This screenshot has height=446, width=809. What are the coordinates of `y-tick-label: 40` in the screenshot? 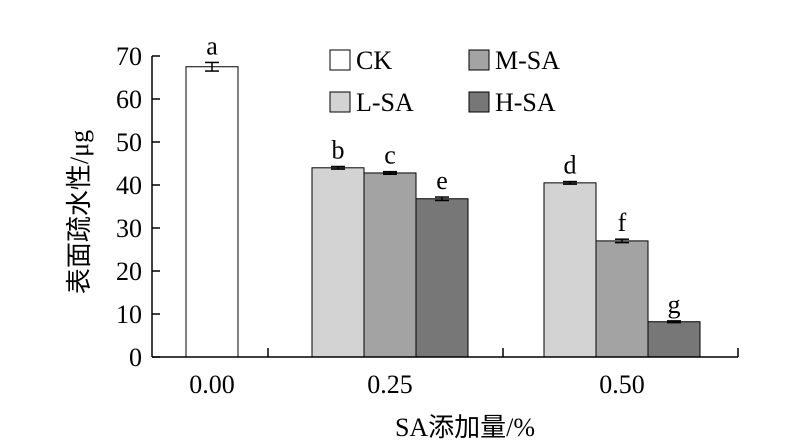 It's located at (129, 185).